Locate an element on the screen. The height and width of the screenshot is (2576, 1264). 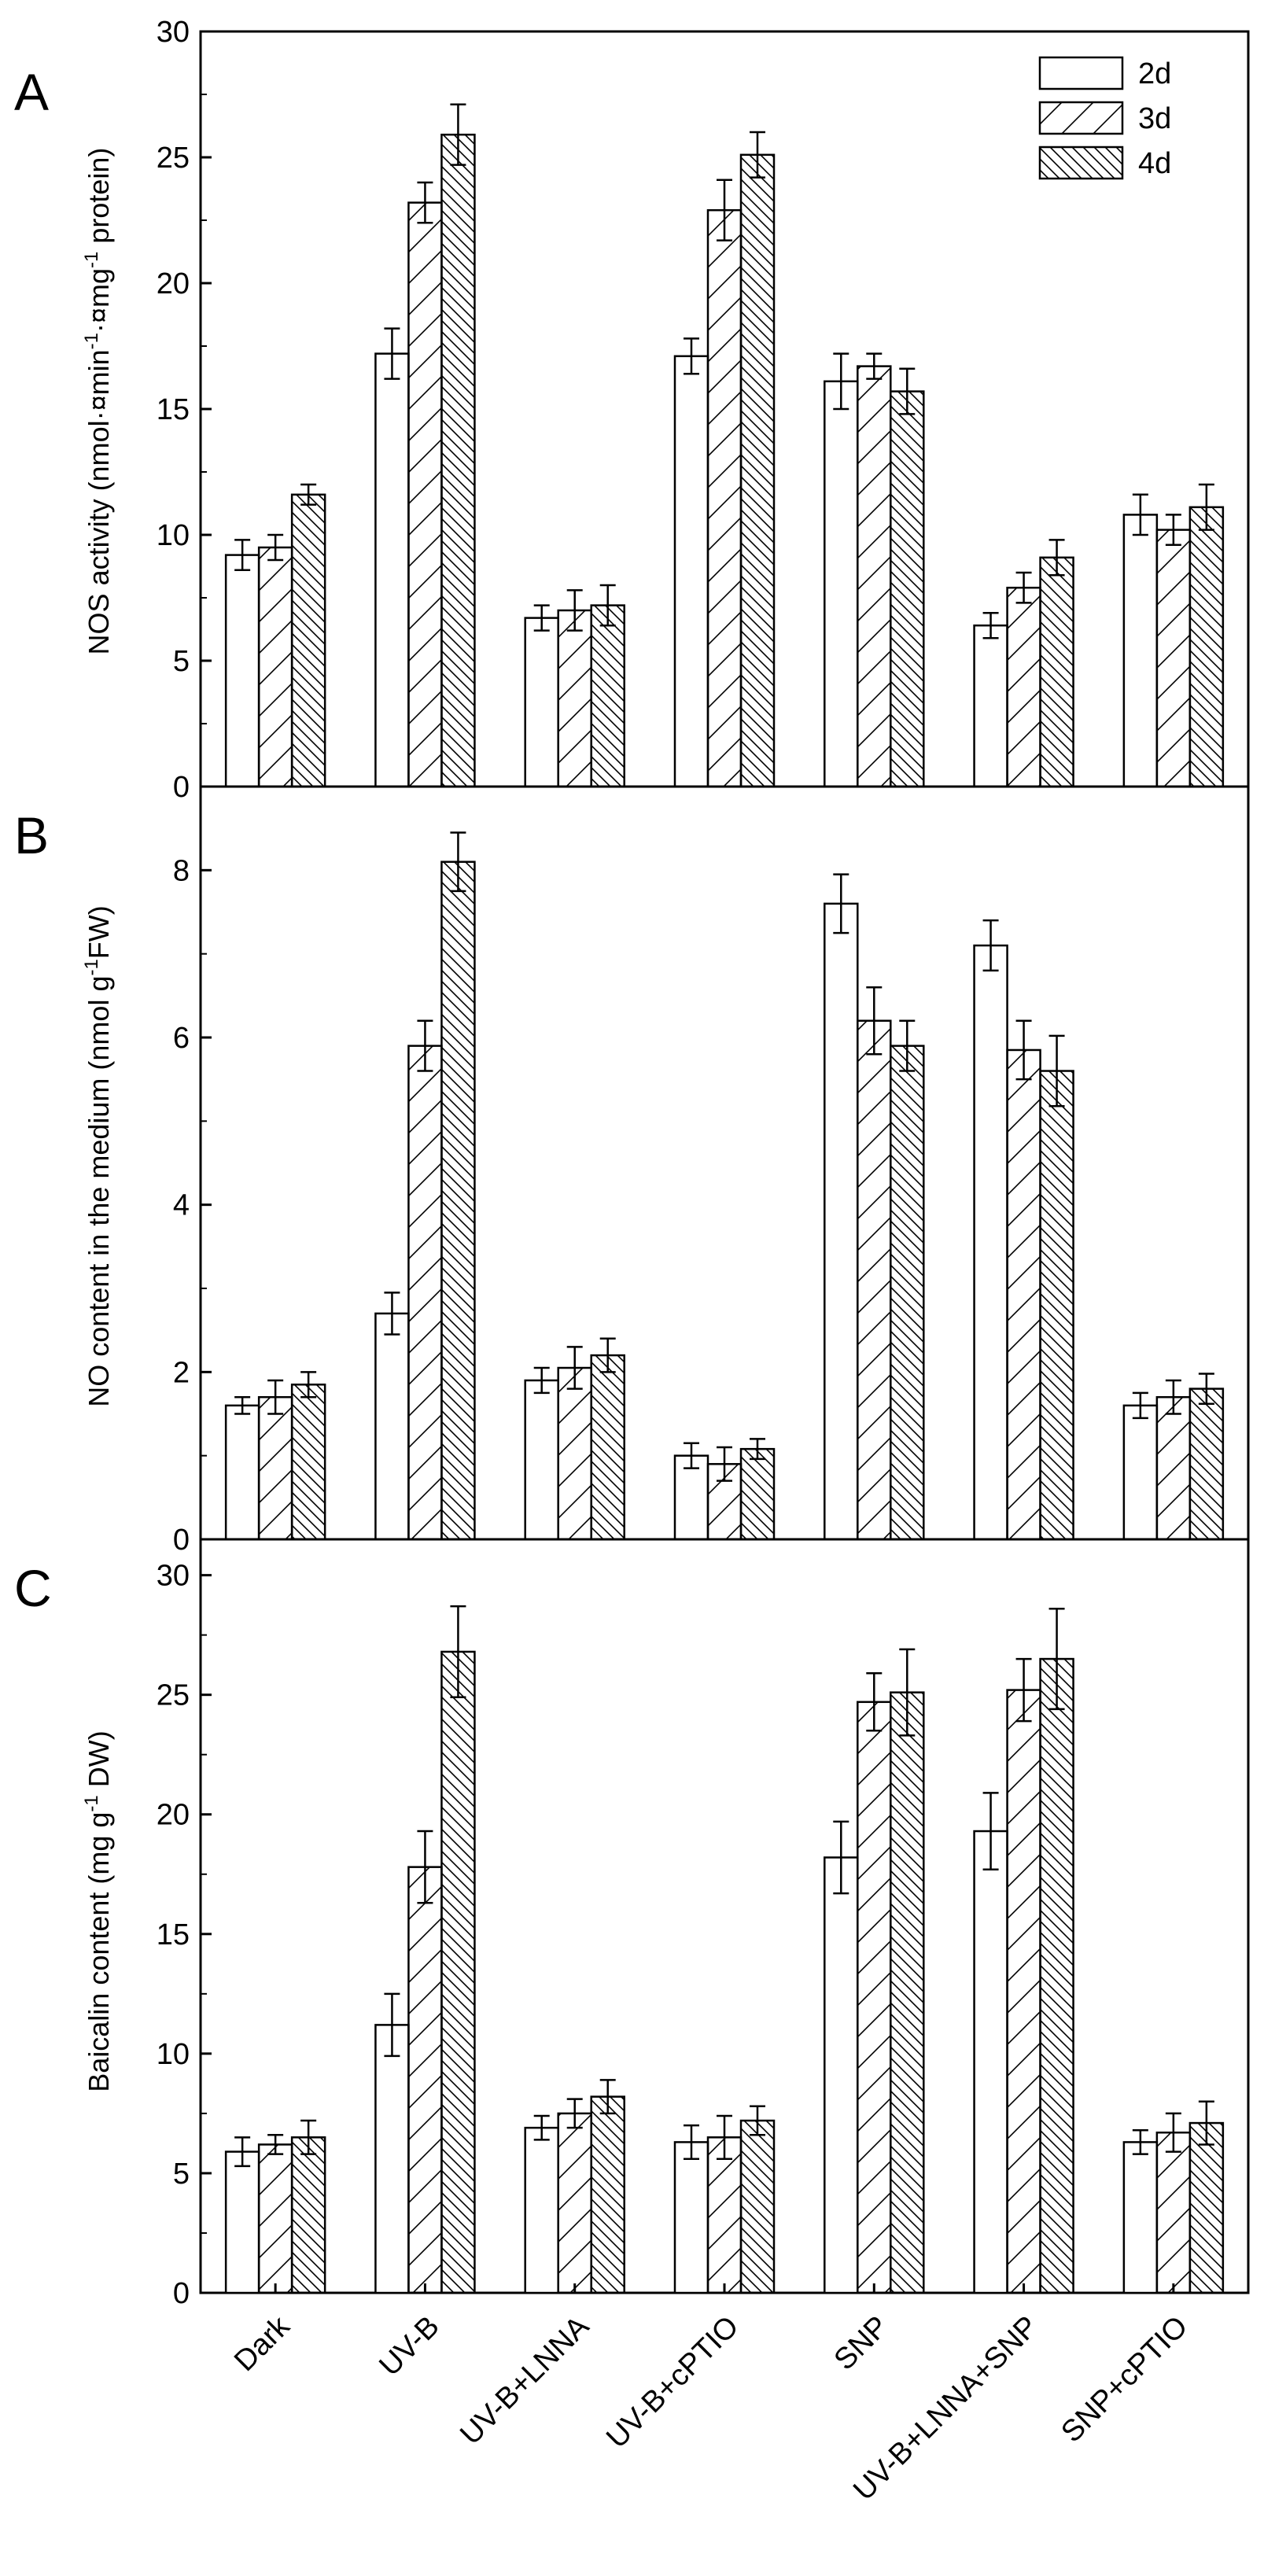
panel-label-c: C is located at coordinates (33, 1588).